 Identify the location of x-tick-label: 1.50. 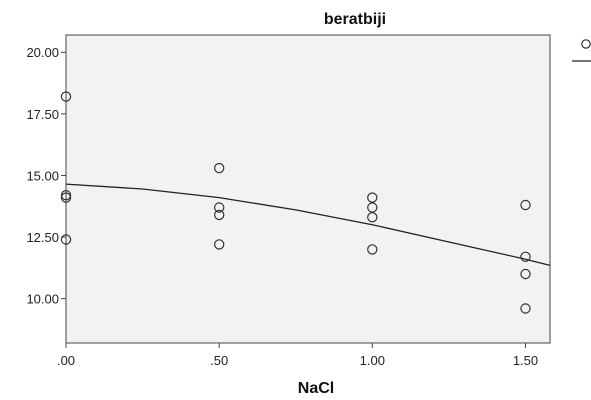
(525, 360).